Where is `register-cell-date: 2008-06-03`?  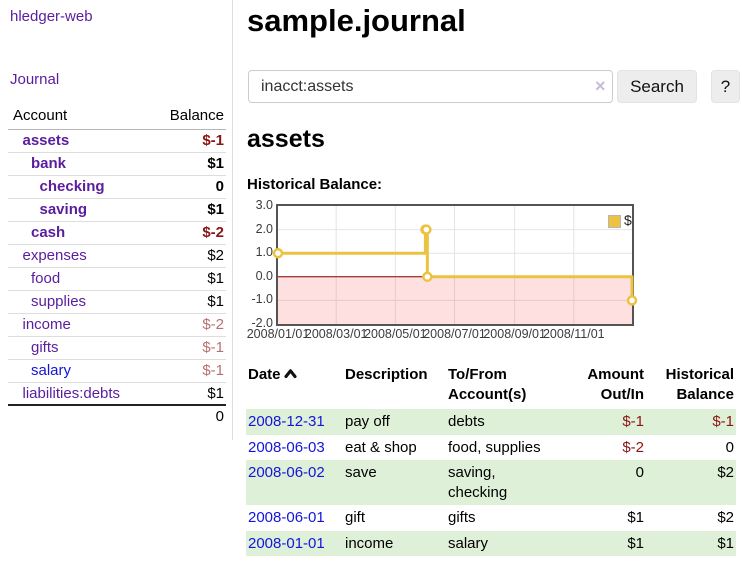
register-cell-date: 2008-06-03 is located at coordinates (294, 448).